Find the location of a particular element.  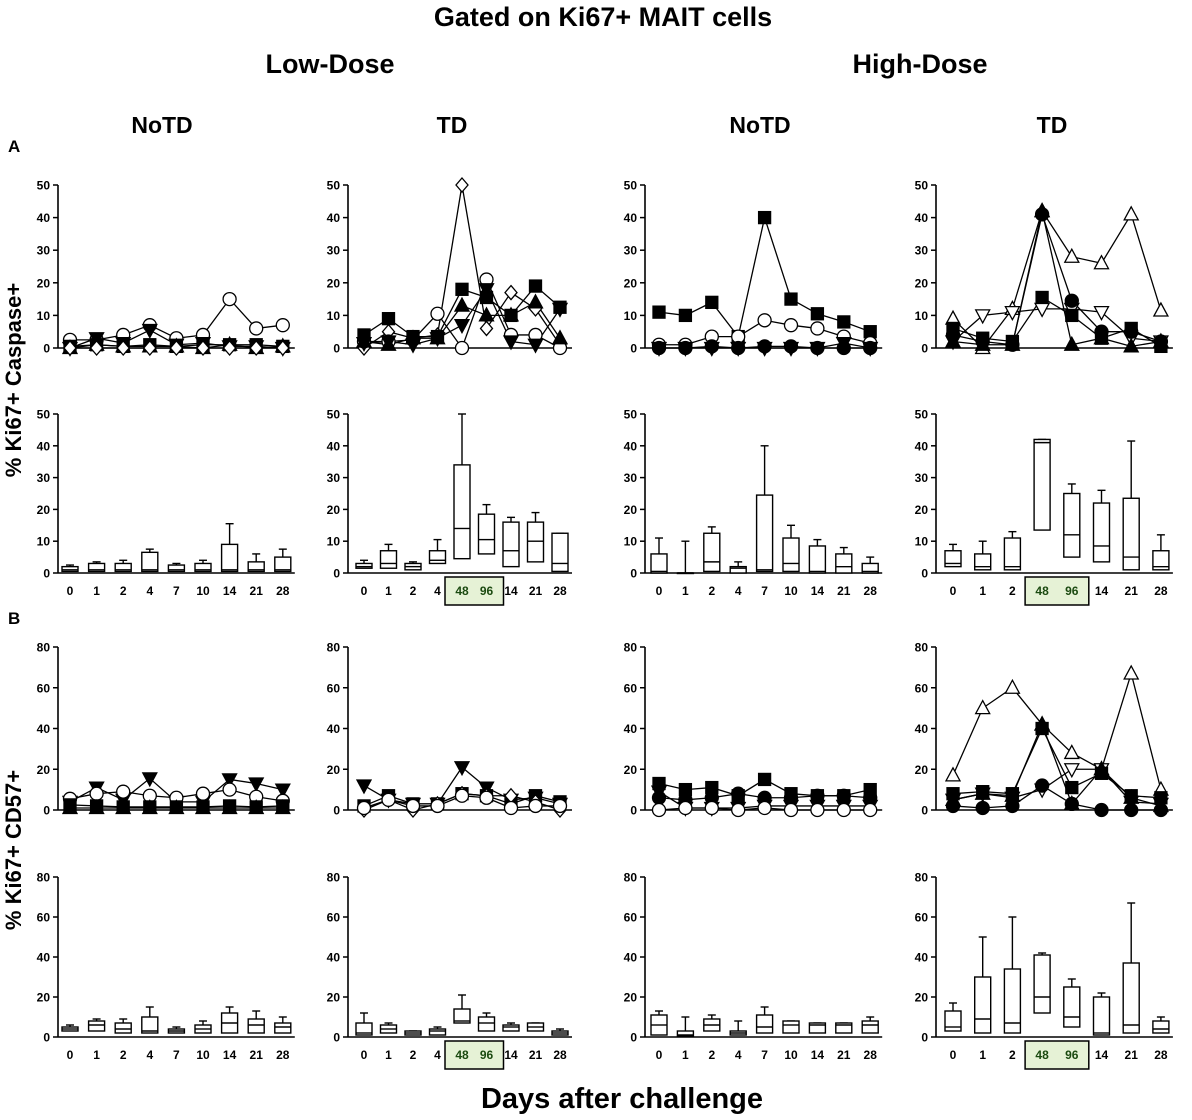

figure-title: Gated on Ki67+ MAIT cells is located at coordinates (603, 17).